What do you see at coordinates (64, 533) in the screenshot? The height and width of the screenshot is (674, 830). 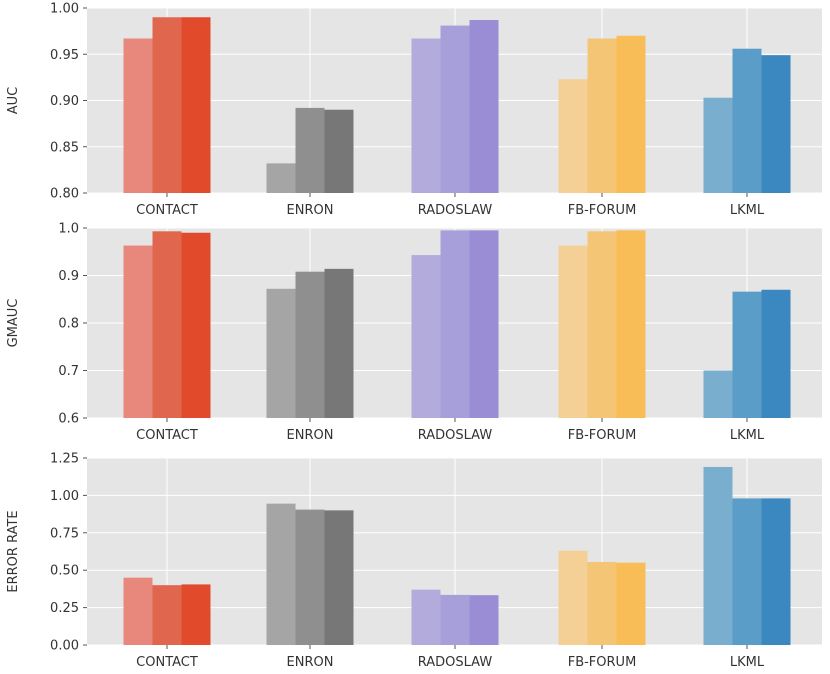 I see `y-tick-label: 0.75` at bounding box center [64, 533].